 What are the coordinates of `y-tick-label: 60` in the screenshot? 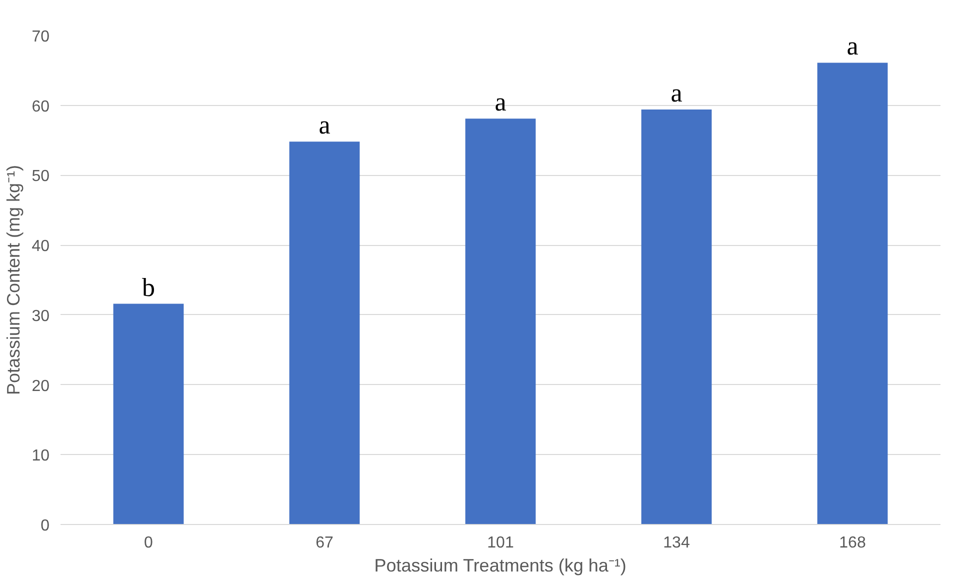 It's located at (41, 107).